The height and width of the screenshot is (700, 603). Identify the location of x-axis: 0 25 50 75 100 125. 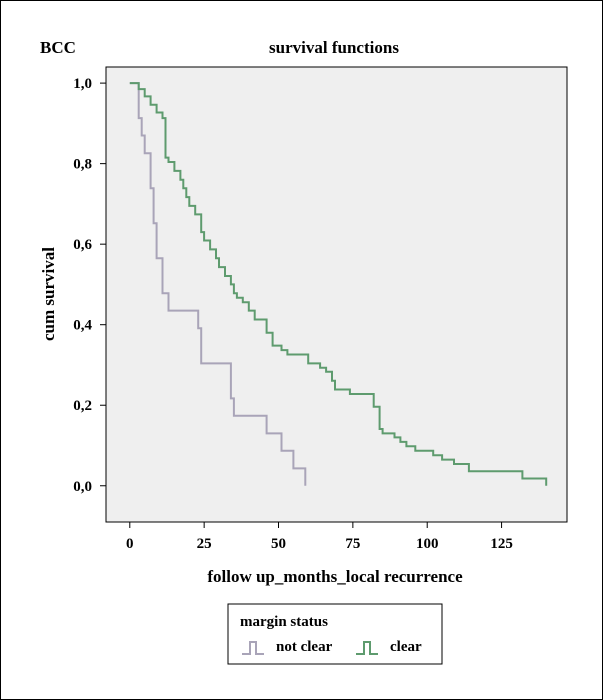
(319, 537).